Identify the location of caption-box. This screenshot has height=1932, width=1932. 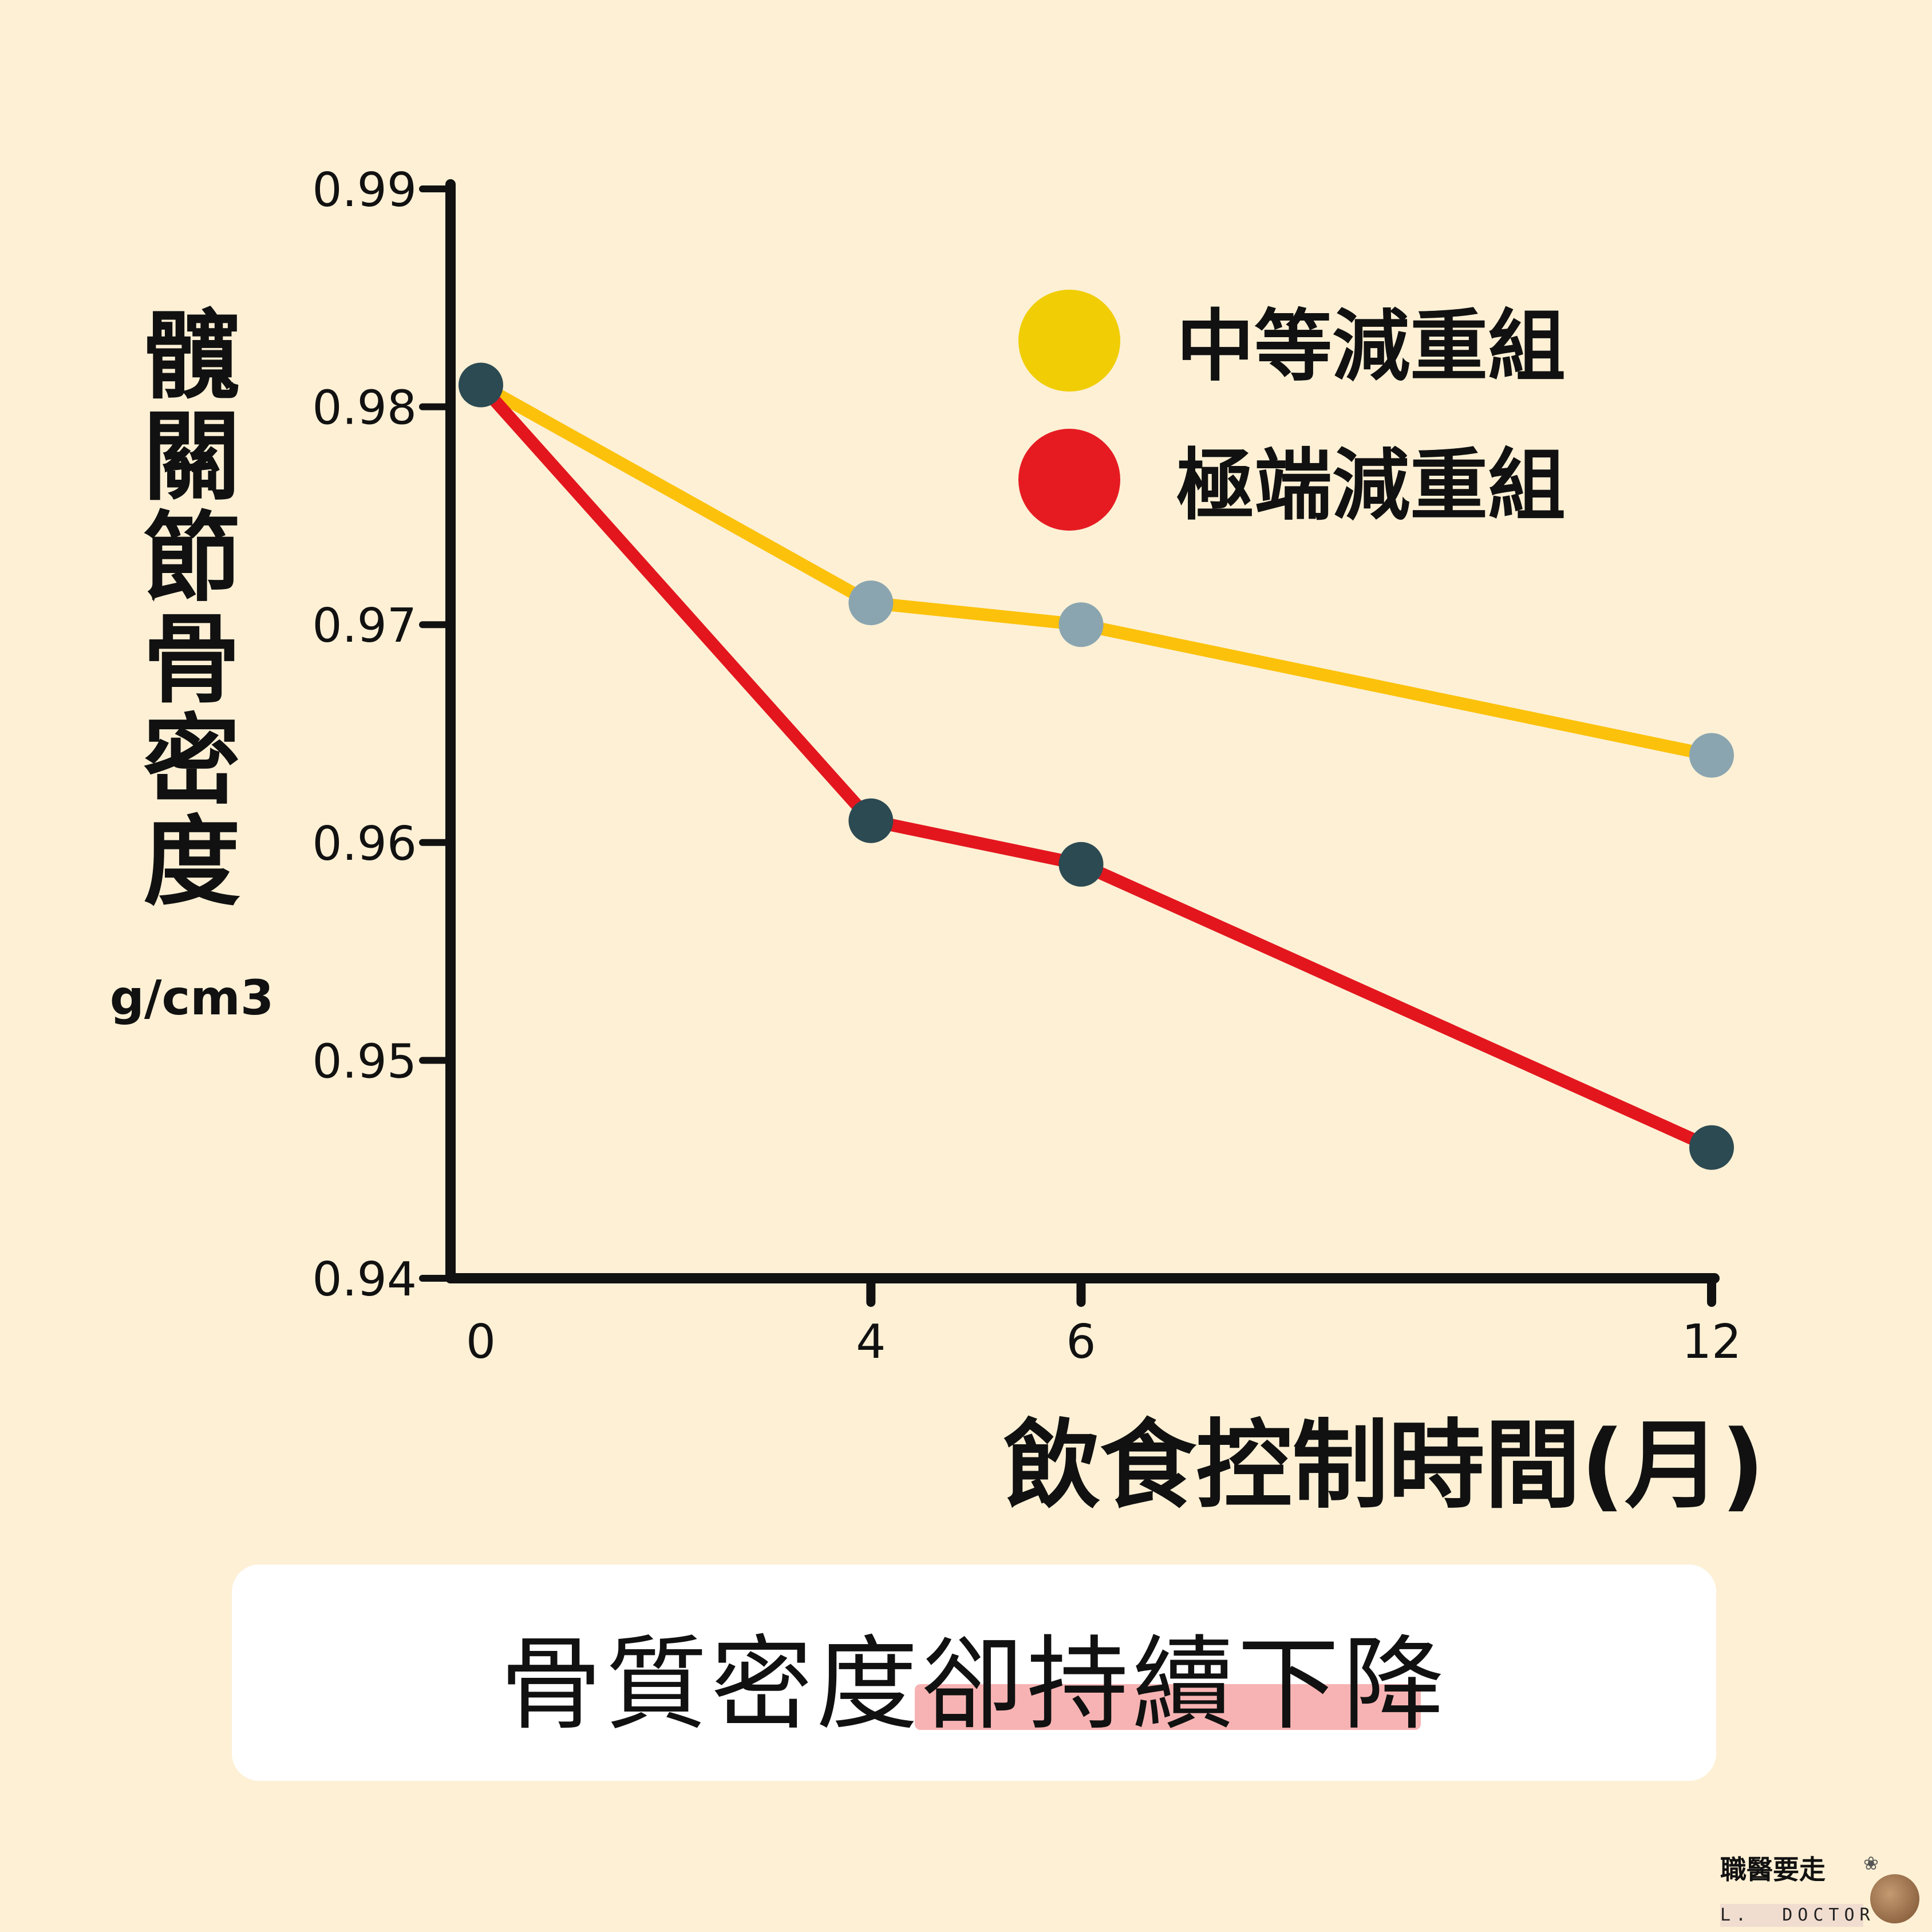
(974, 1672).